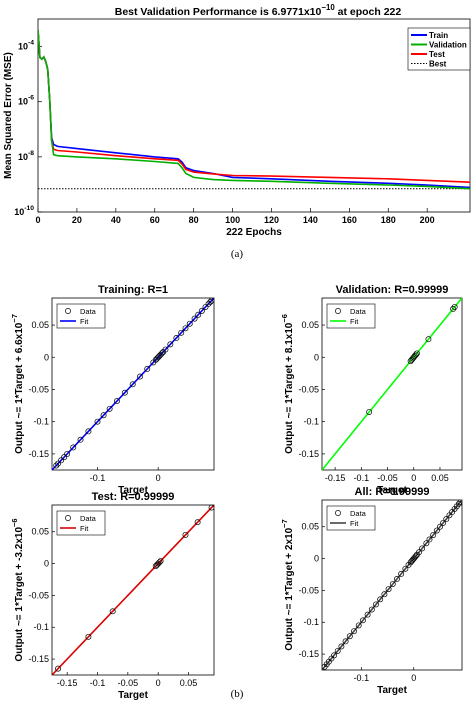 This screenshot has width=474, height=708. Describe the element at coordinates (287, 584) in the screenshot. I see `y-axis-label: Output ~= 1*Target + 2x10−7` at that location.